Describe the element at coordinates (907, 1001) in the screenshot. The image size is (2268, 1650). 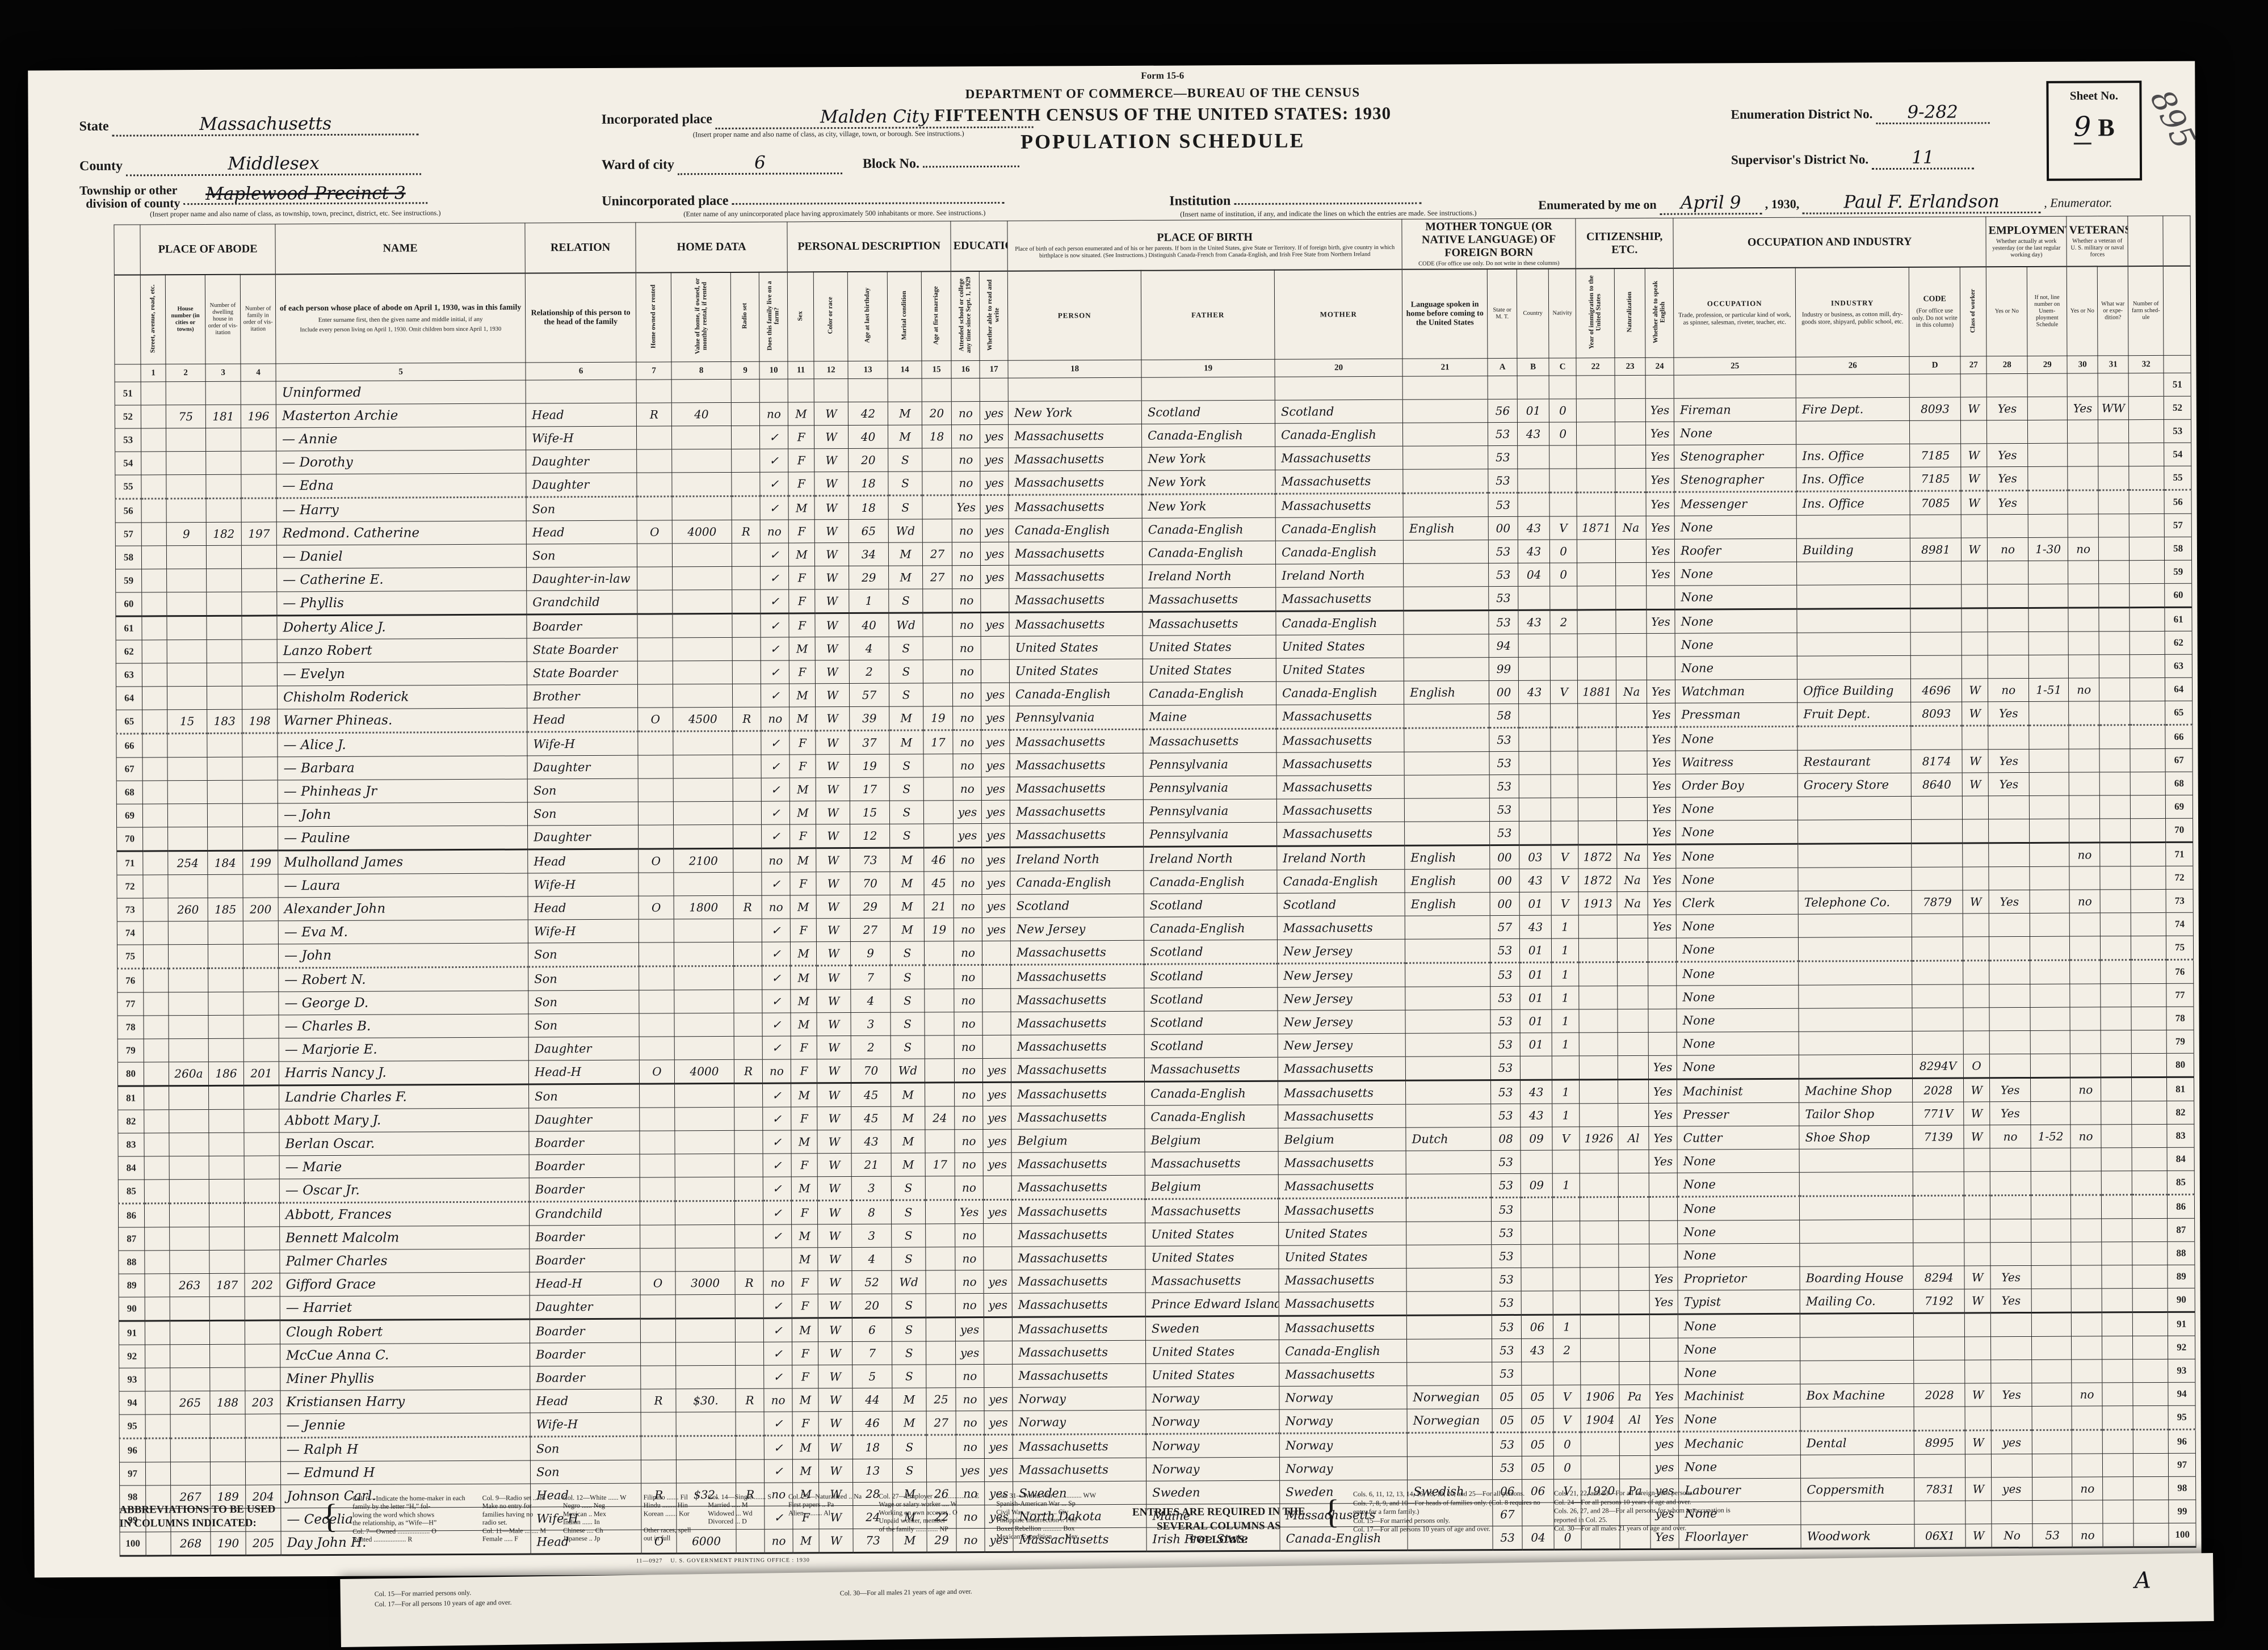
I see `cell-ms: S` at that location.